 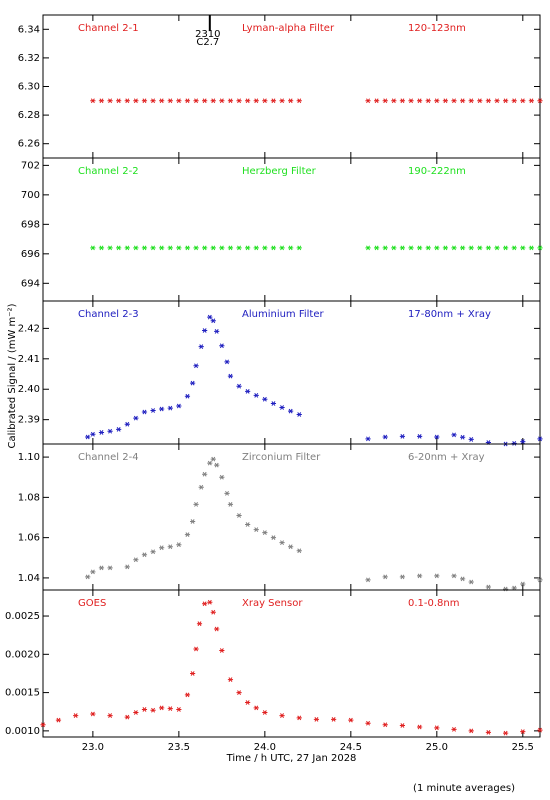 What do you see at coordinates (523, 747) in the screenshot?
I see `x-tick-label: 25.5` at bounding box center [523, 747].